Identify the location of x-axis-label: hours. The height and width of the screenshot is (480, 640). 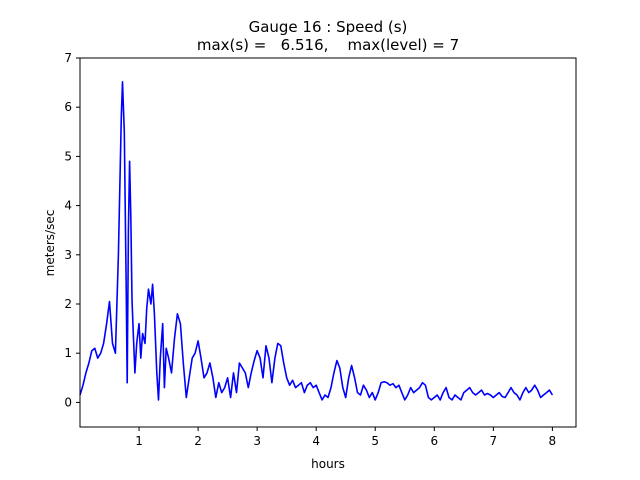
(328, 464).